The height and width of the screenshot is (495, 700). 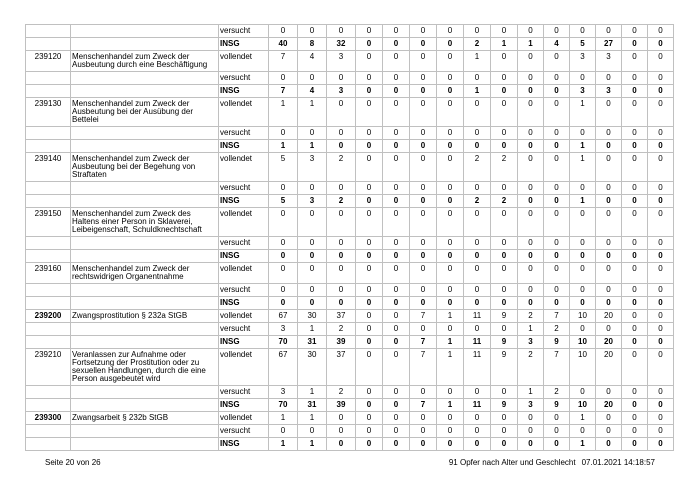 I want to click on table-row: versucht 3 1 2 0 0 0 0 0 0 1 2 0 0 0 0, so click(x=349, y=329).